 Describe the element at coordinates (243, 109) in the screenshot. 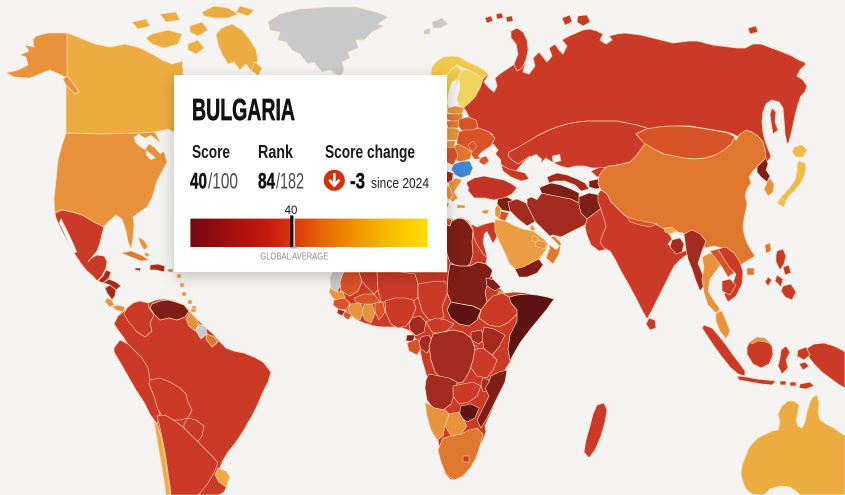

I see `svg-text: BULGARIA` at that location.